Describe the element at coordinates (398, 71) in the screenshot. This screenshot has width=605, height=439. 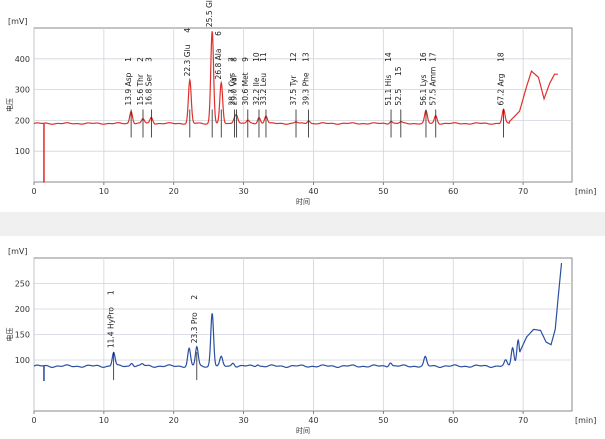
I see `peak-number: 15` at that location.